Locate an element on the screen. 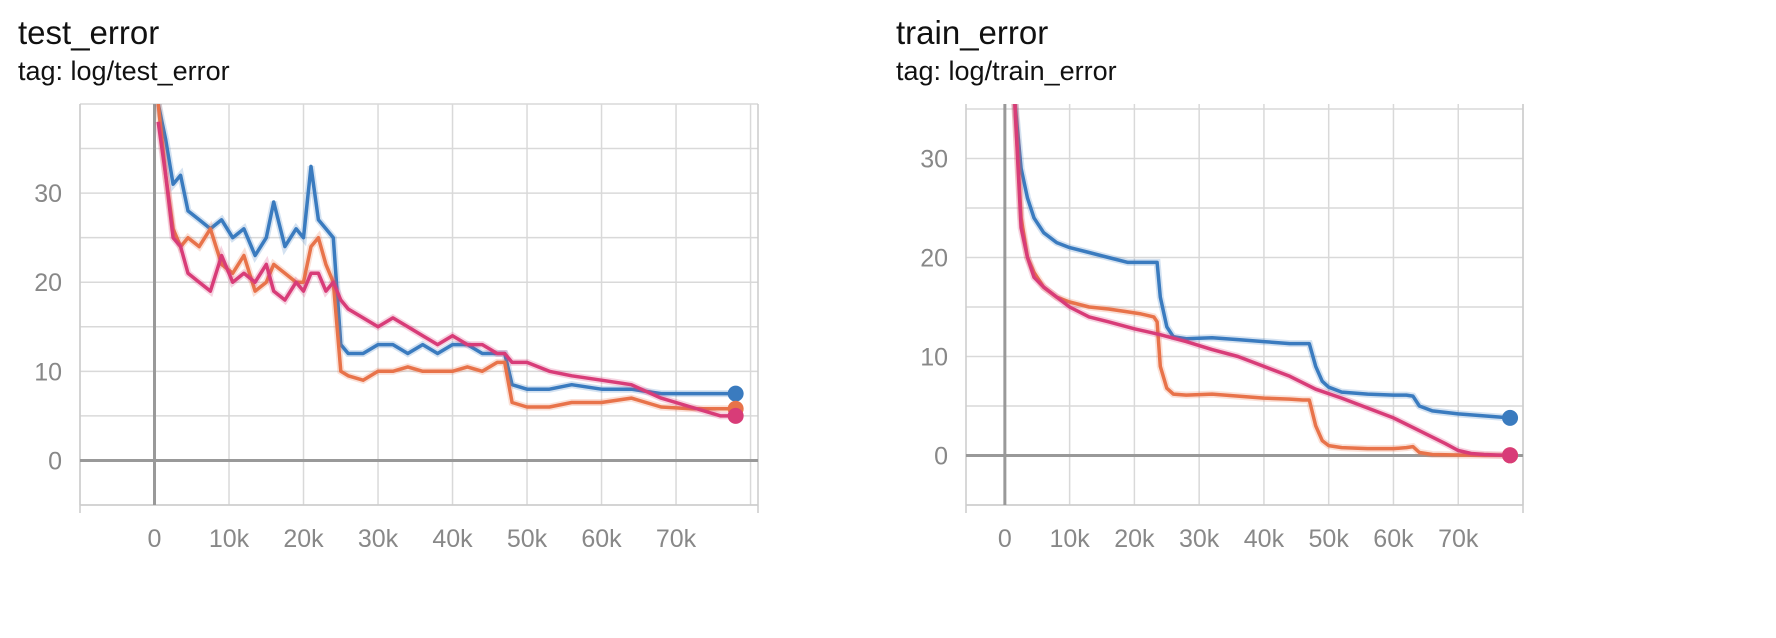 The image size is (1776, 638). series-raw-line is located at coordinates (1261, 263).